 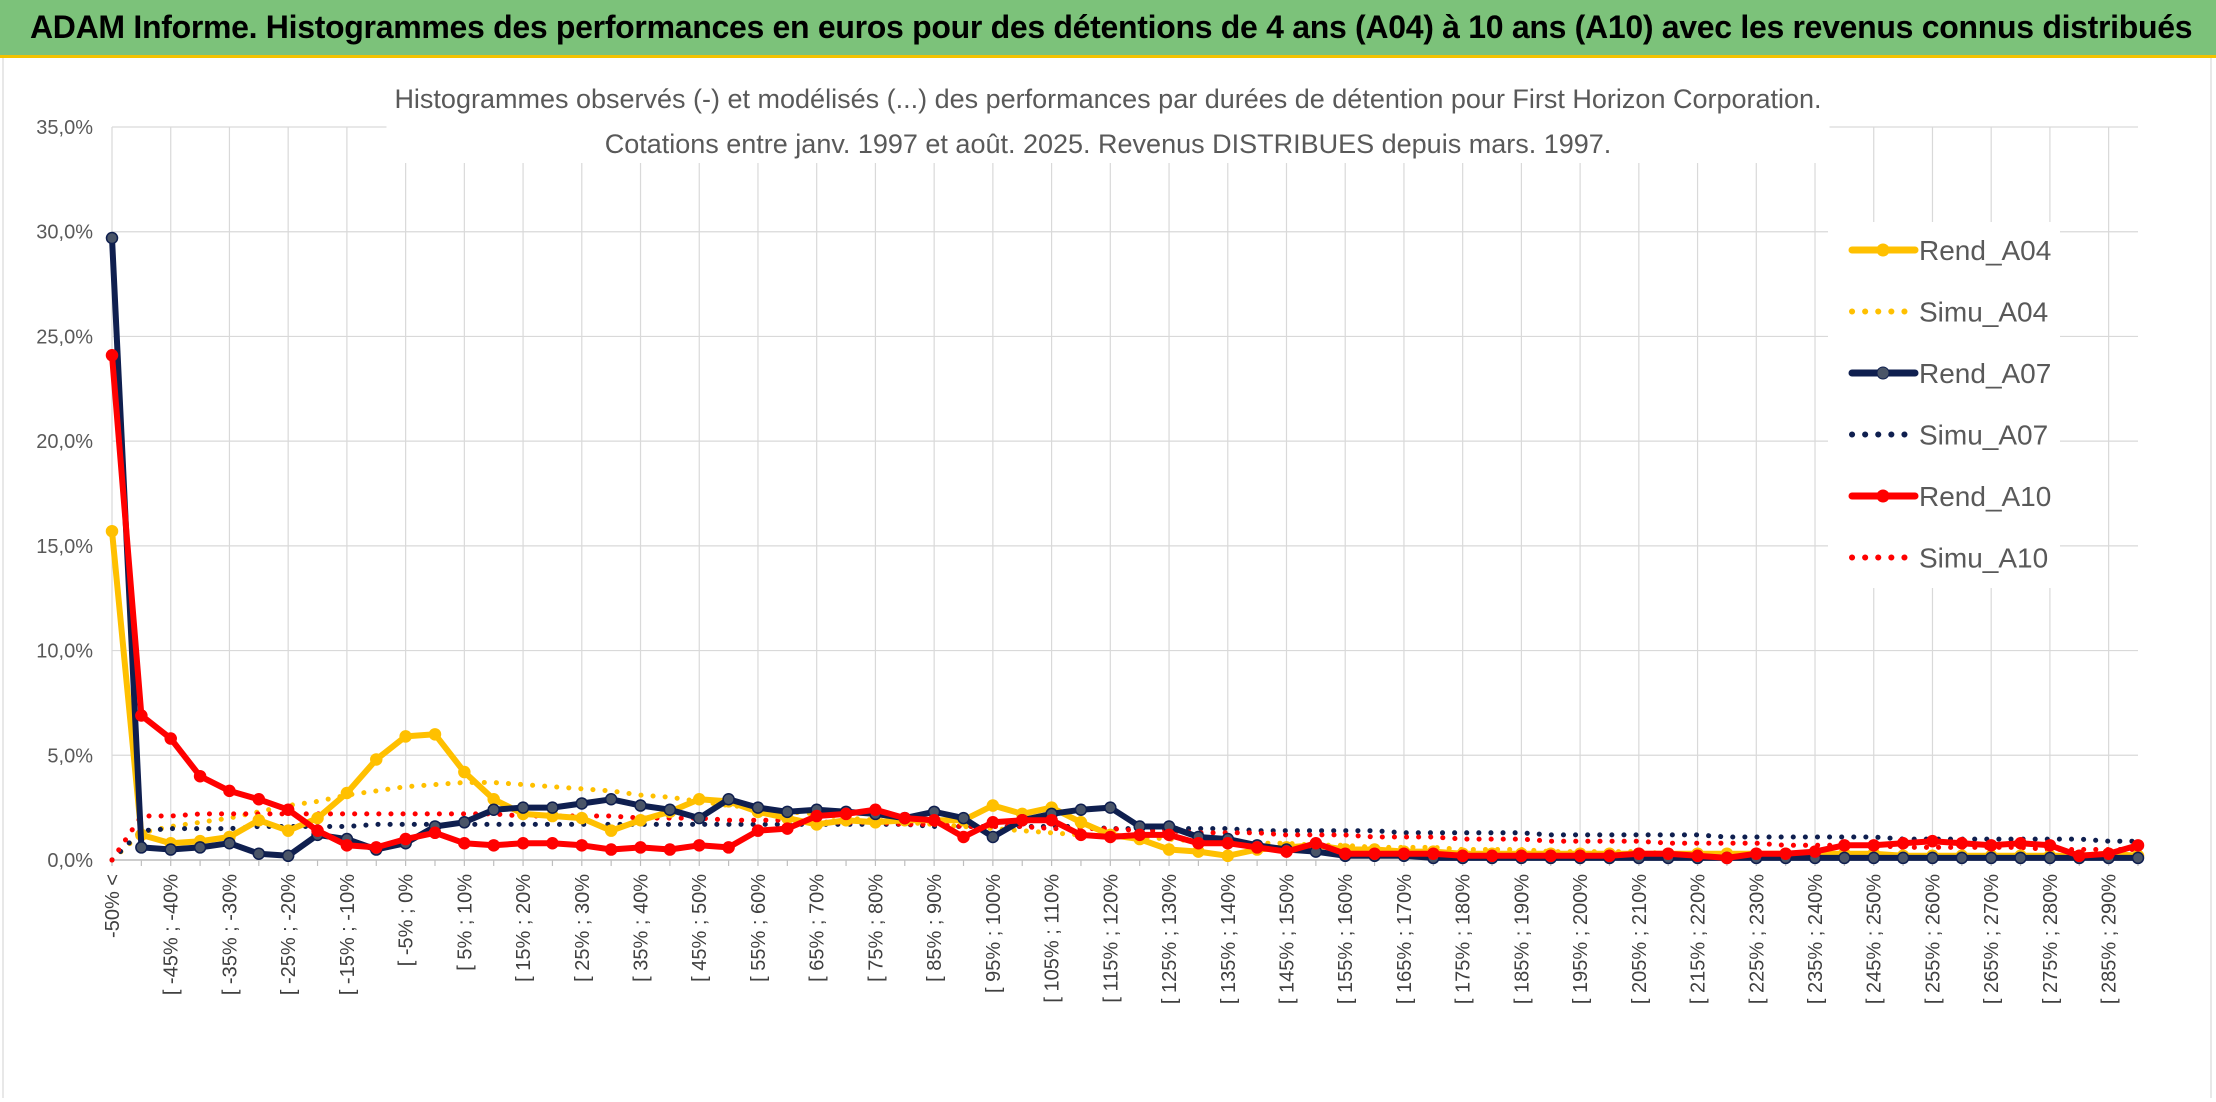 I want to click on x-tick-label: [ 265% ; 270%, so click(x=1992, y=939).